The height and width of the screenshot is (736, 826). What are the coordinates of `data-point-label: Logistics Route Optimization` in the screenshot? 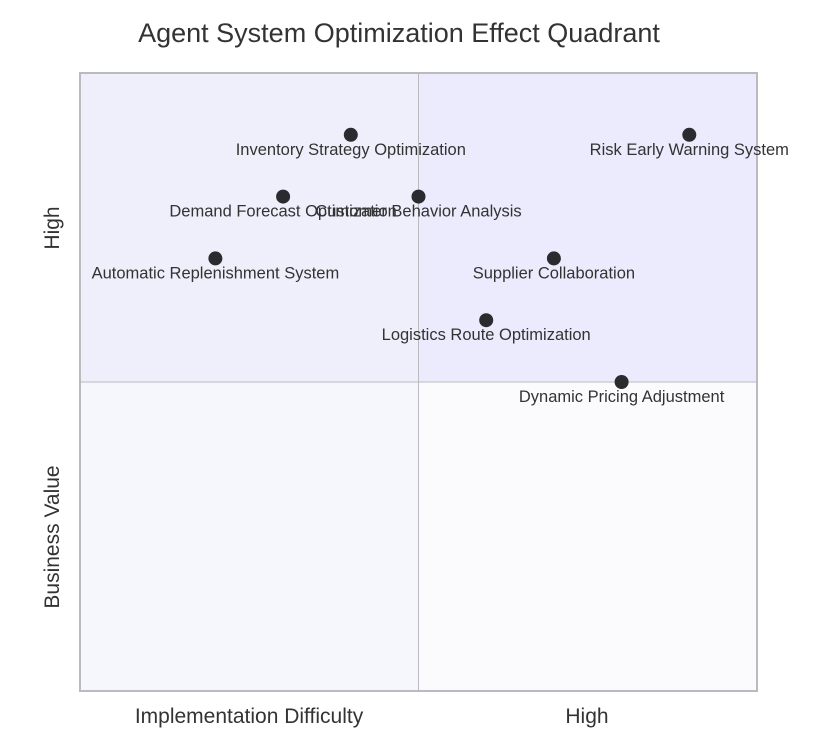 It's located at (486, 335).